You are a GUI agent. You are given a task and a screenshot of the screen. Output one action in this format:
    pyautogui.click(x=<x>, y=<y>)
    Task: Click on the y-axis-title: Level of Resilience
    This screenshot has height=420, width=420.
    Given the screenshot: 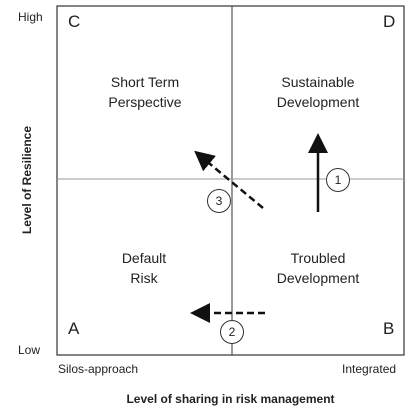 What is the action you would take?
    pyautogui.click(x=27, y=180)
    